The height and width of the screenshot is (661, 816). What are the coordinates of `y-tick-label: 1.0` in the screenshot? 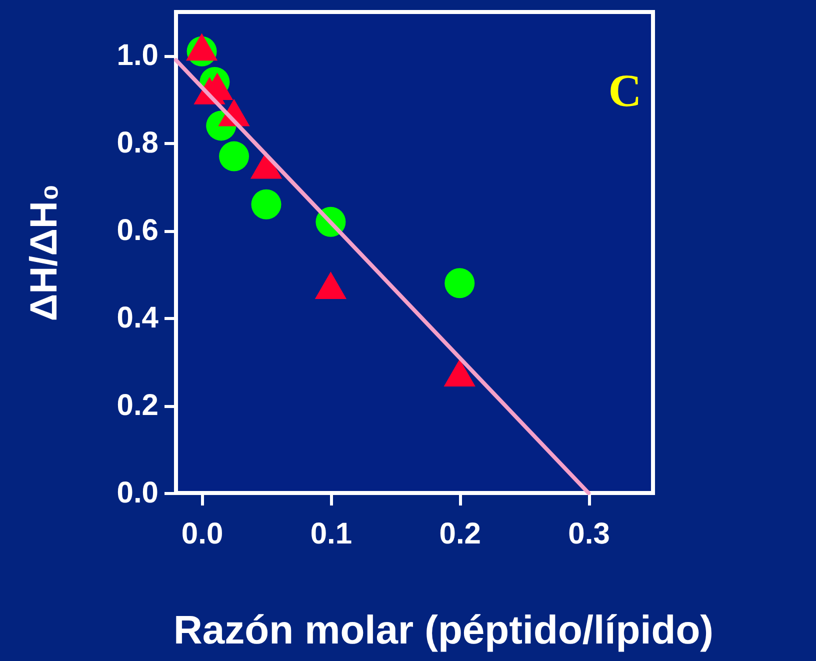 It's located at (137, 55).